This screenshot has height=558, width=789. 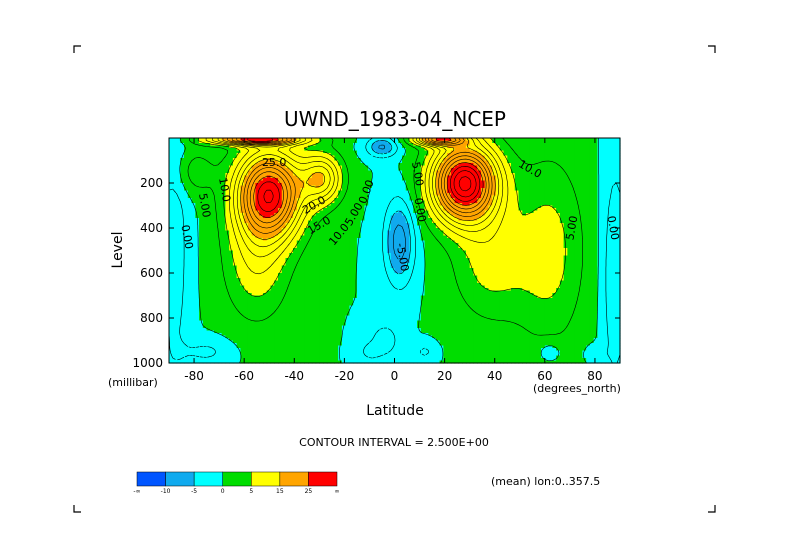 What do you see at coordinates (147, 363) in the screenshot?
I see `y-tick-label: 1000` at bounding box center [147, 363].